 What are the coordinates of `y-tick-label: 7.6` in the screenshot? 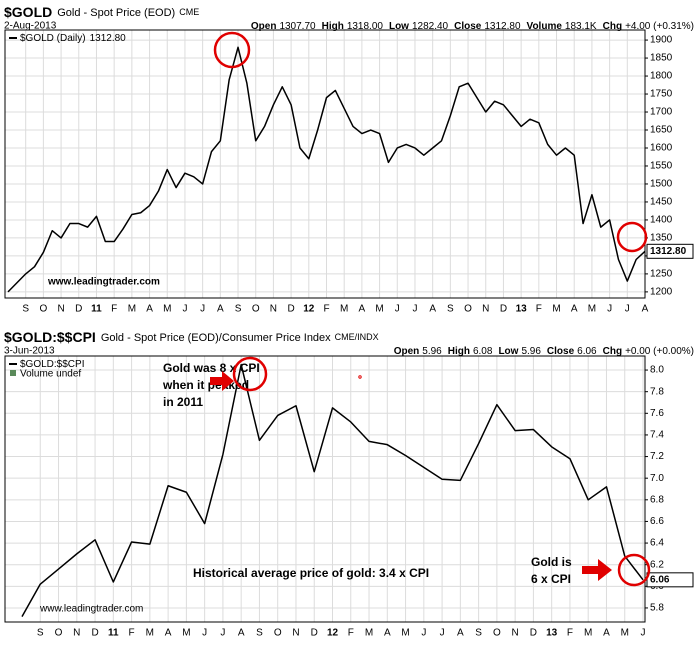 It's located at (657, 413).